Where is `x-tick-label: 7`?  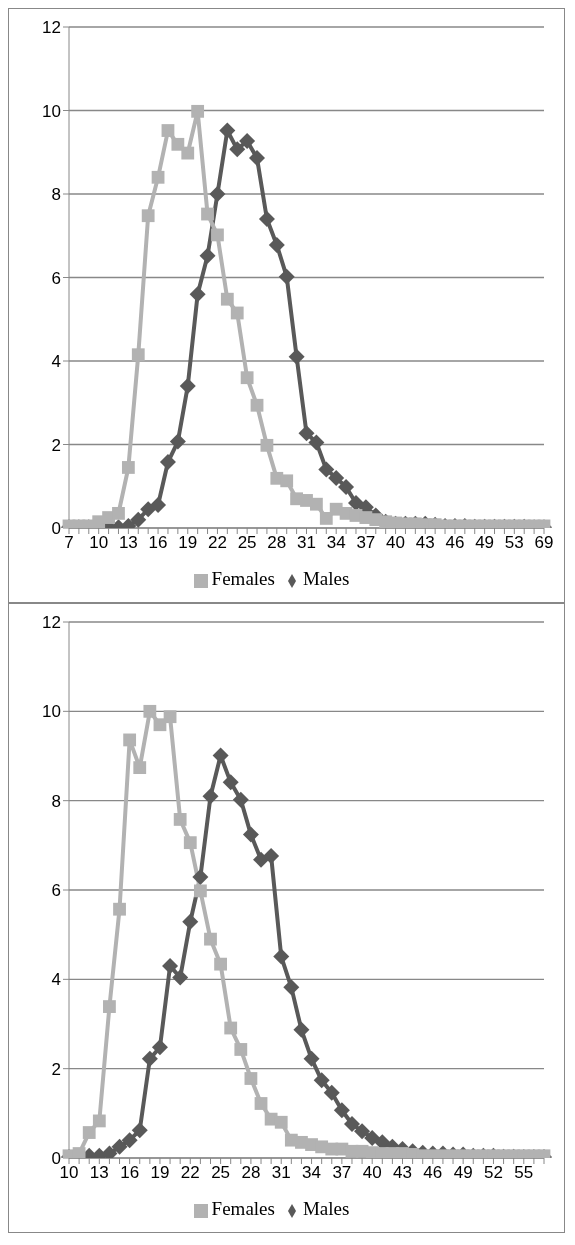 x-tick-label: 7 is located at coordinates (69, 543).